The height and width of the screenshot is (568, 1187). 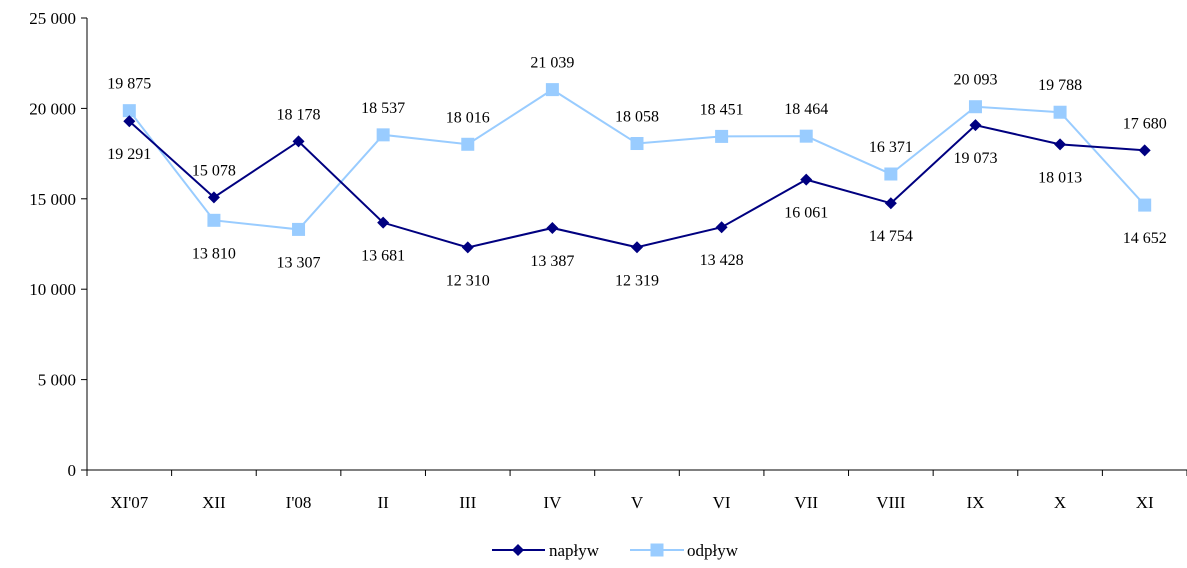 I want to click on data-label-outflow: 18 464, so click(x=806, y=109).